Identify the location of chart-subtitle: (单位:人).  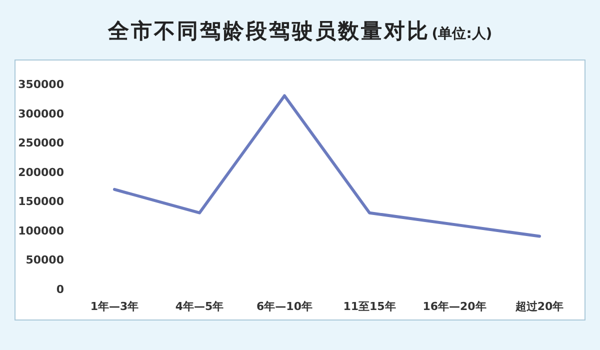
(462, 34).